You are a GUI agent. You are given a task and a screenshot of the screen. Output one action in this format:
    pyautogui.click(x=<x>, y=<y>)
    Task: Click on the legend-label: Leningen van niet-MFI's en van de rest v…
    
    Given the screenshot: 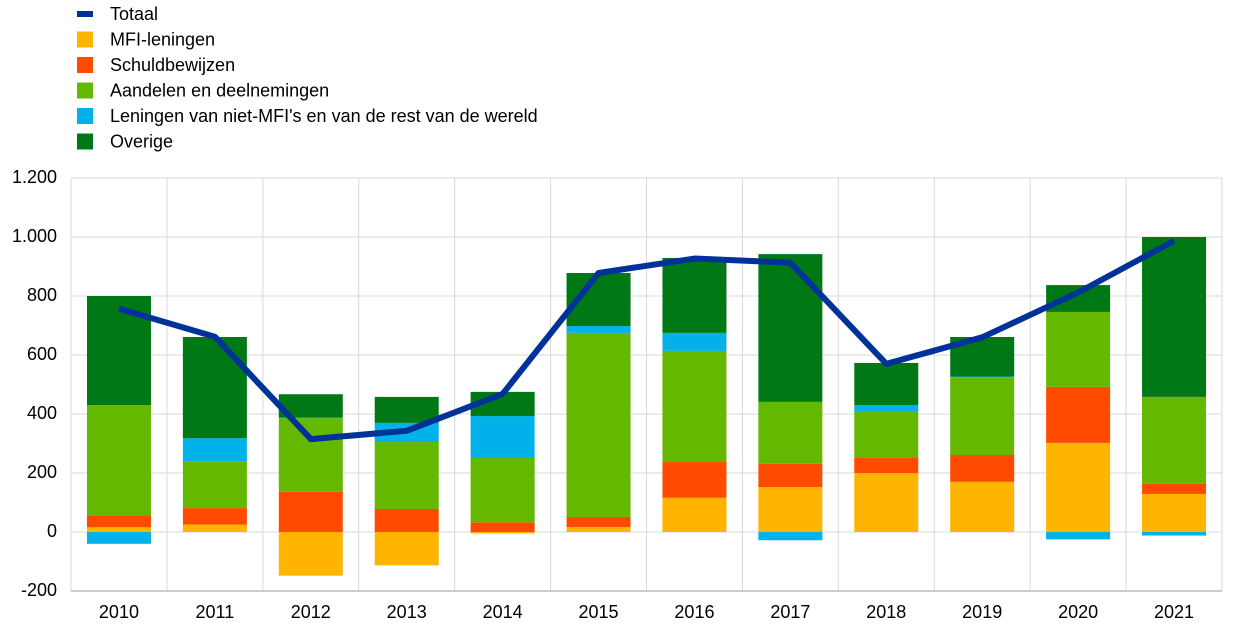 What is the action you would take?
    pyautogui.click(x=324, y=116)
    